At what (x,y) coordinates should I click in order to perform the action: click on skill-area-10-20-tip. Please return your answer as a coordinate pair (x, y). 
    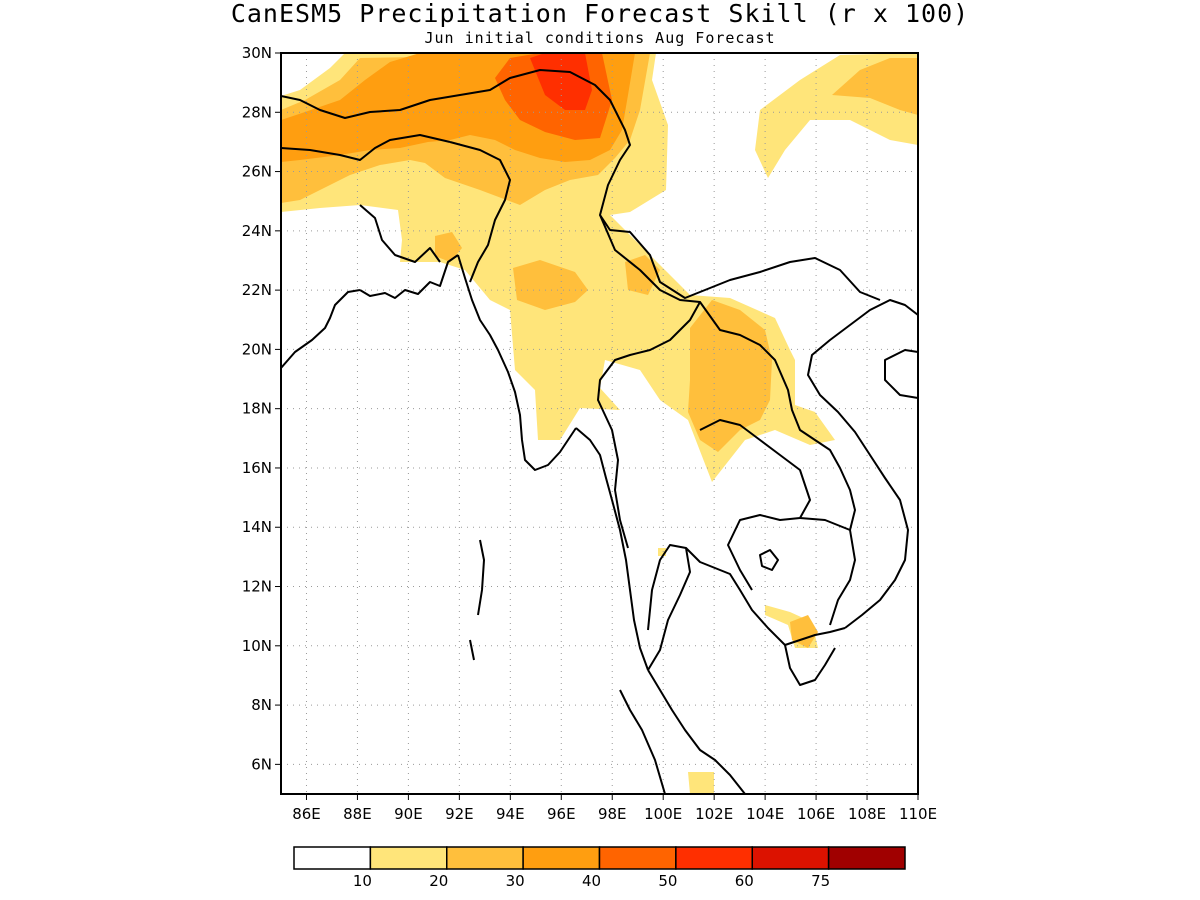
    Looking at the image, I should click on (701, 783).